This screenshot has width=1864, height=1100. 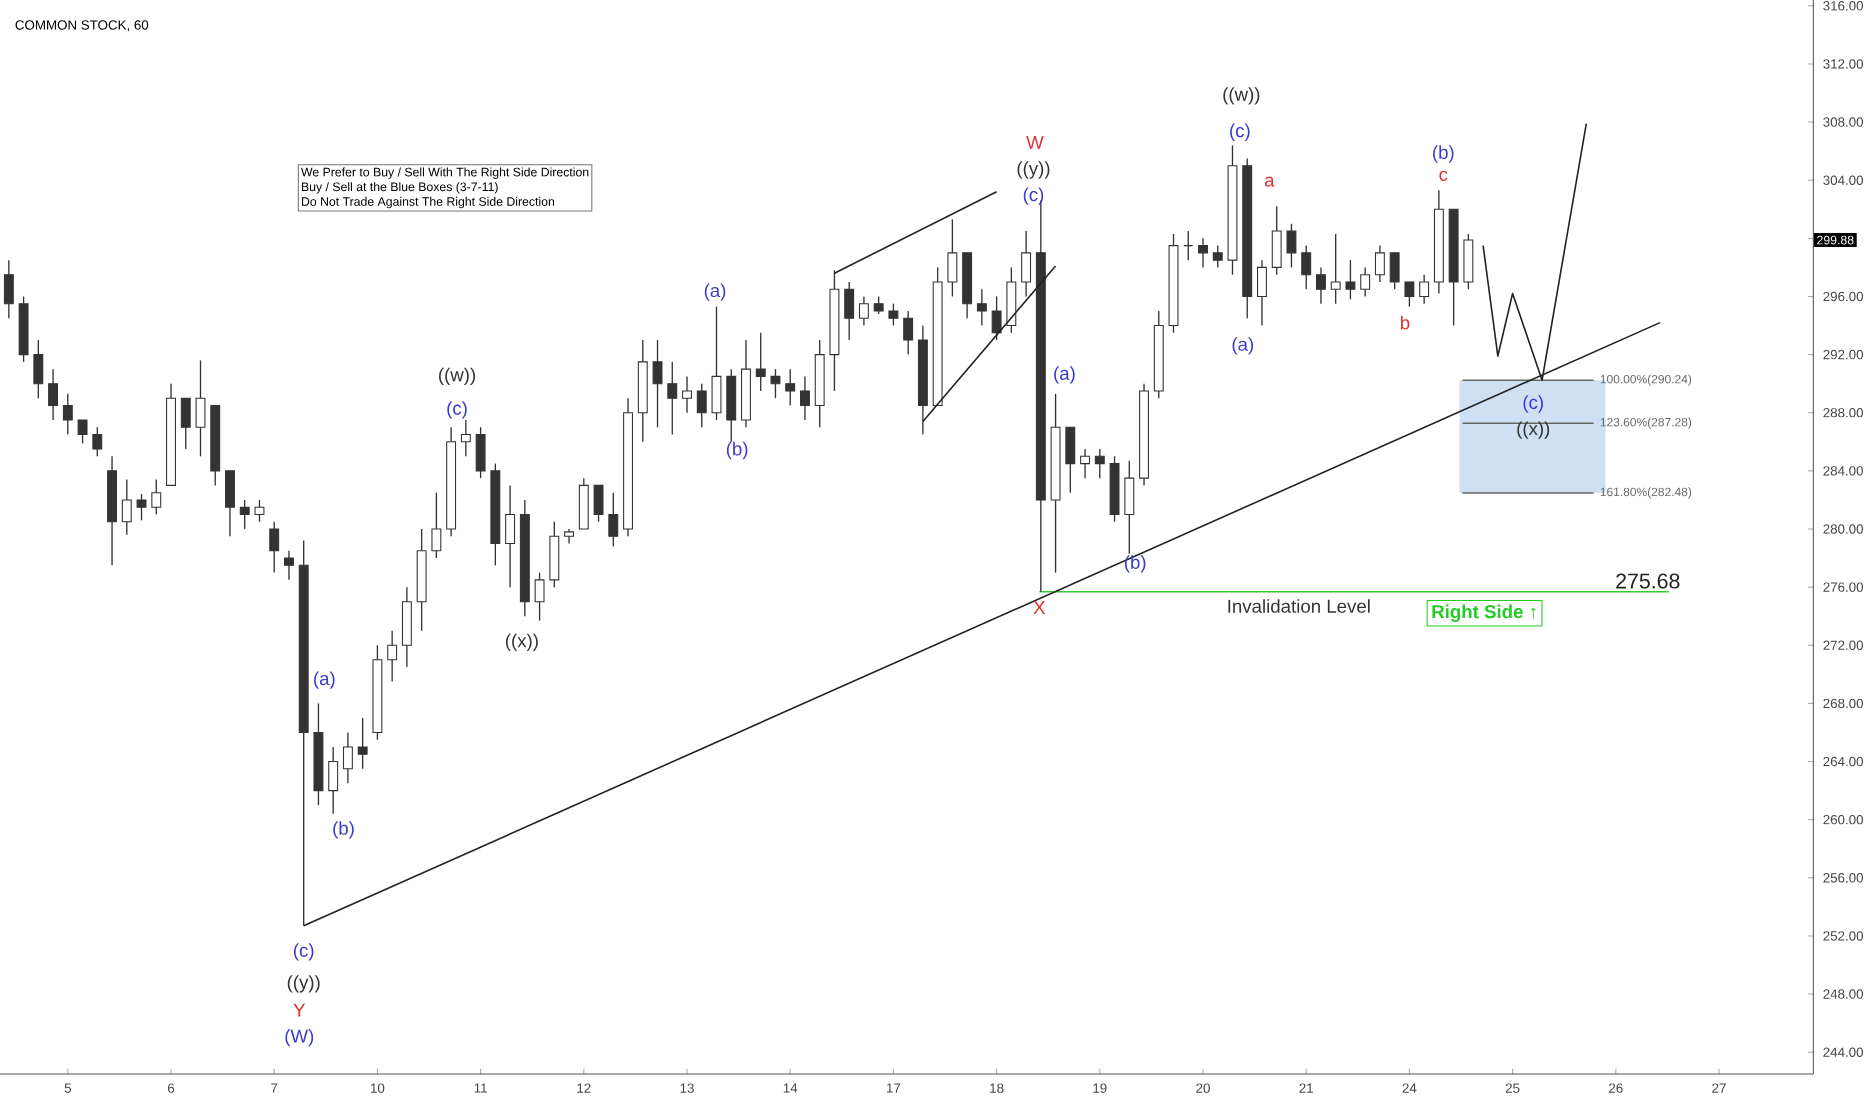 I want to click on annotation: c, so click(x=1443, y=175).